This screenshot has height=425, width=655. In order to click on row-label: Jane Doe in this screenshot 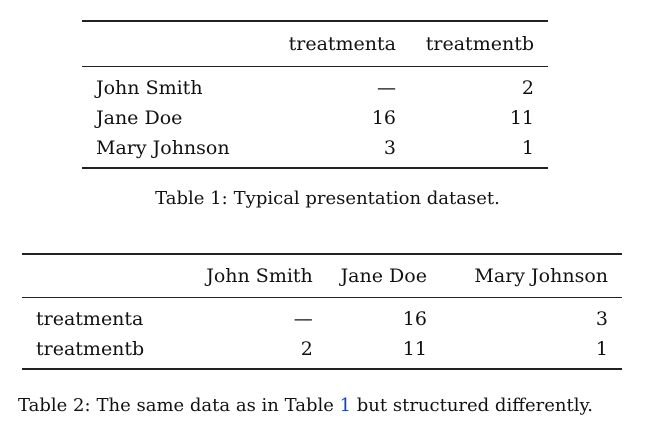, I will do `click(139, 118)`.